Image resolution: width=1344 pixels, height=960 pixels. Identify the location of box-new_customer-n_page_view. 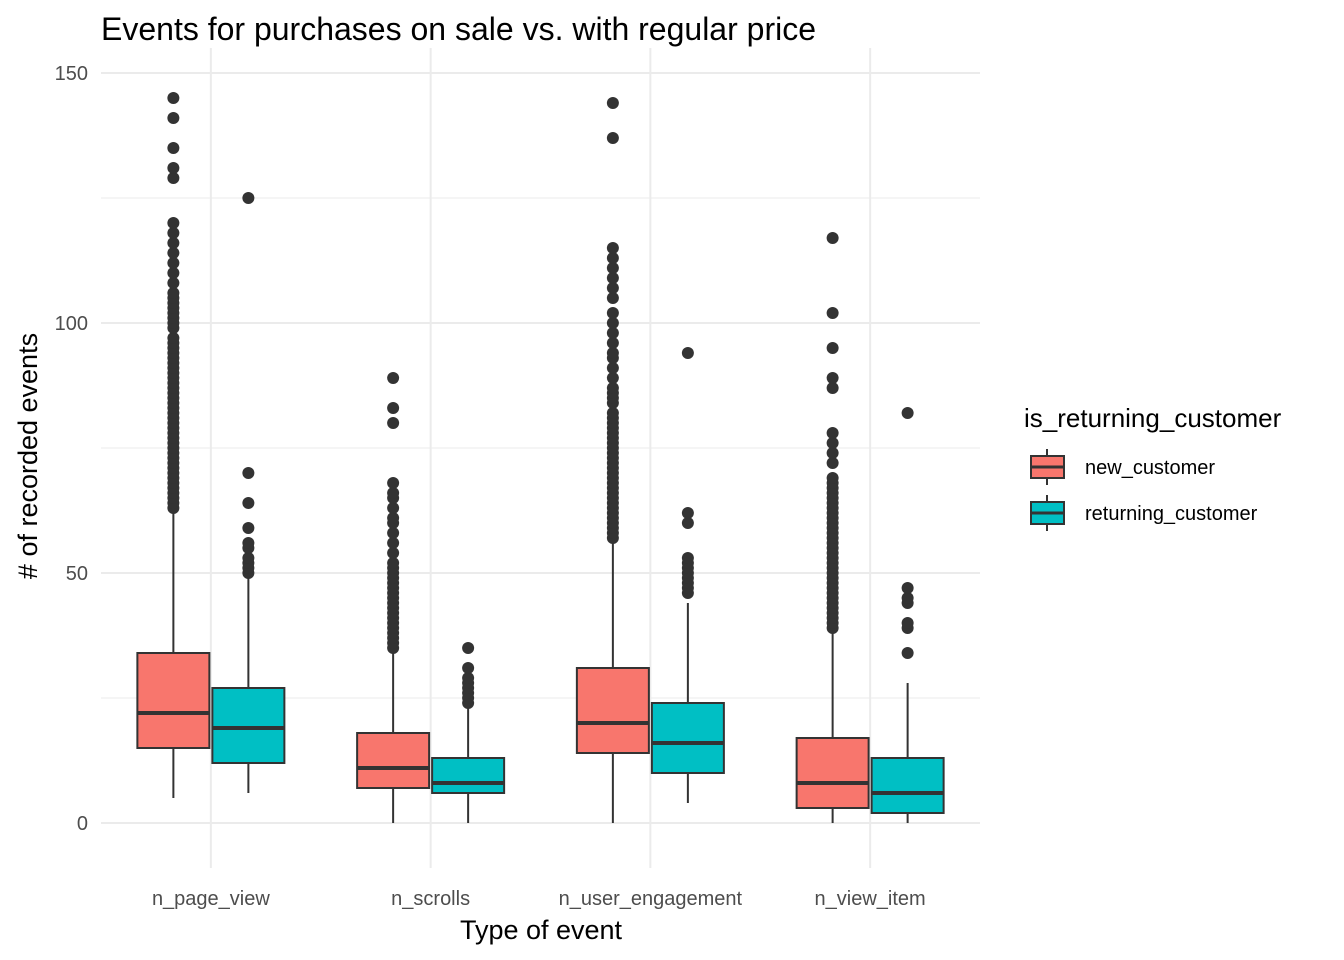
(173, 445).